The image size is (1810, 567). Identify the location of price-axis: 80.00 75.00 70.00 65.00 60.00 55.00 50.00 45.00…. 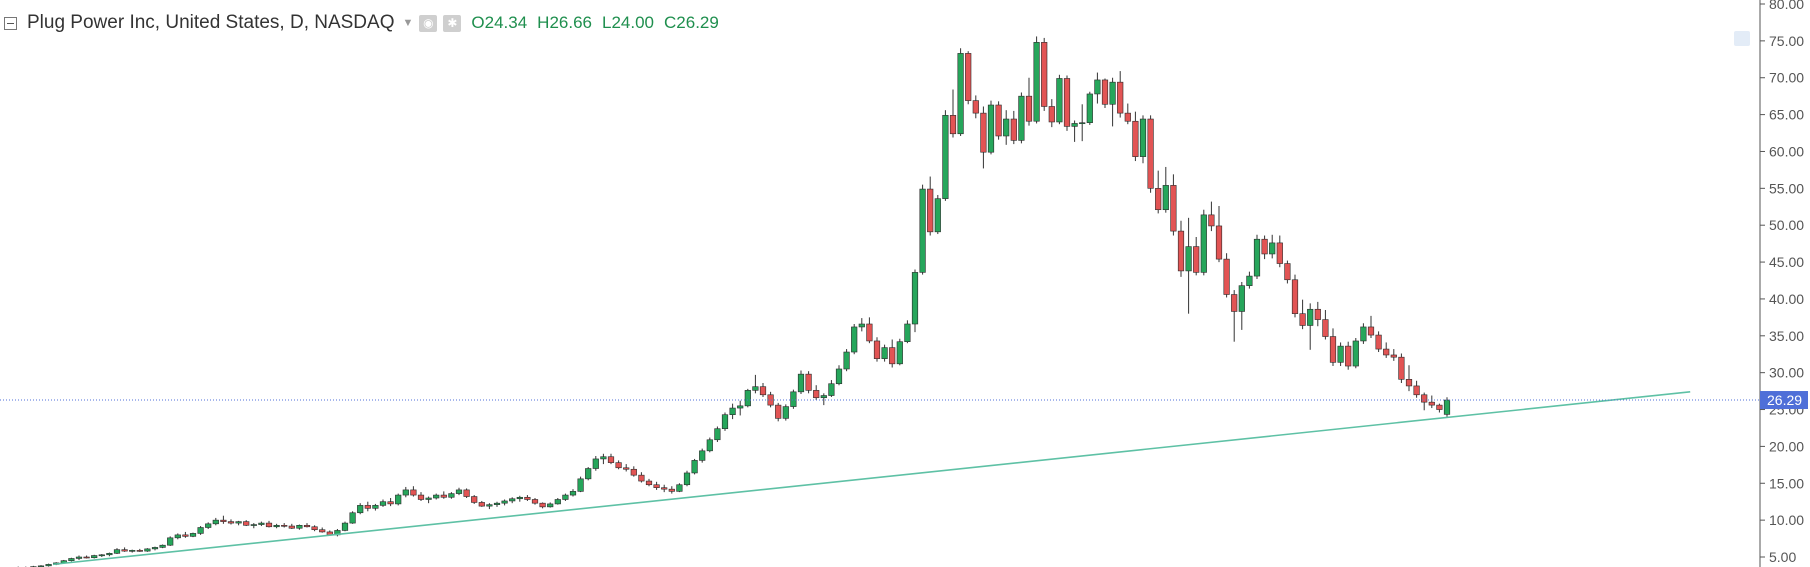
(1782, 282).